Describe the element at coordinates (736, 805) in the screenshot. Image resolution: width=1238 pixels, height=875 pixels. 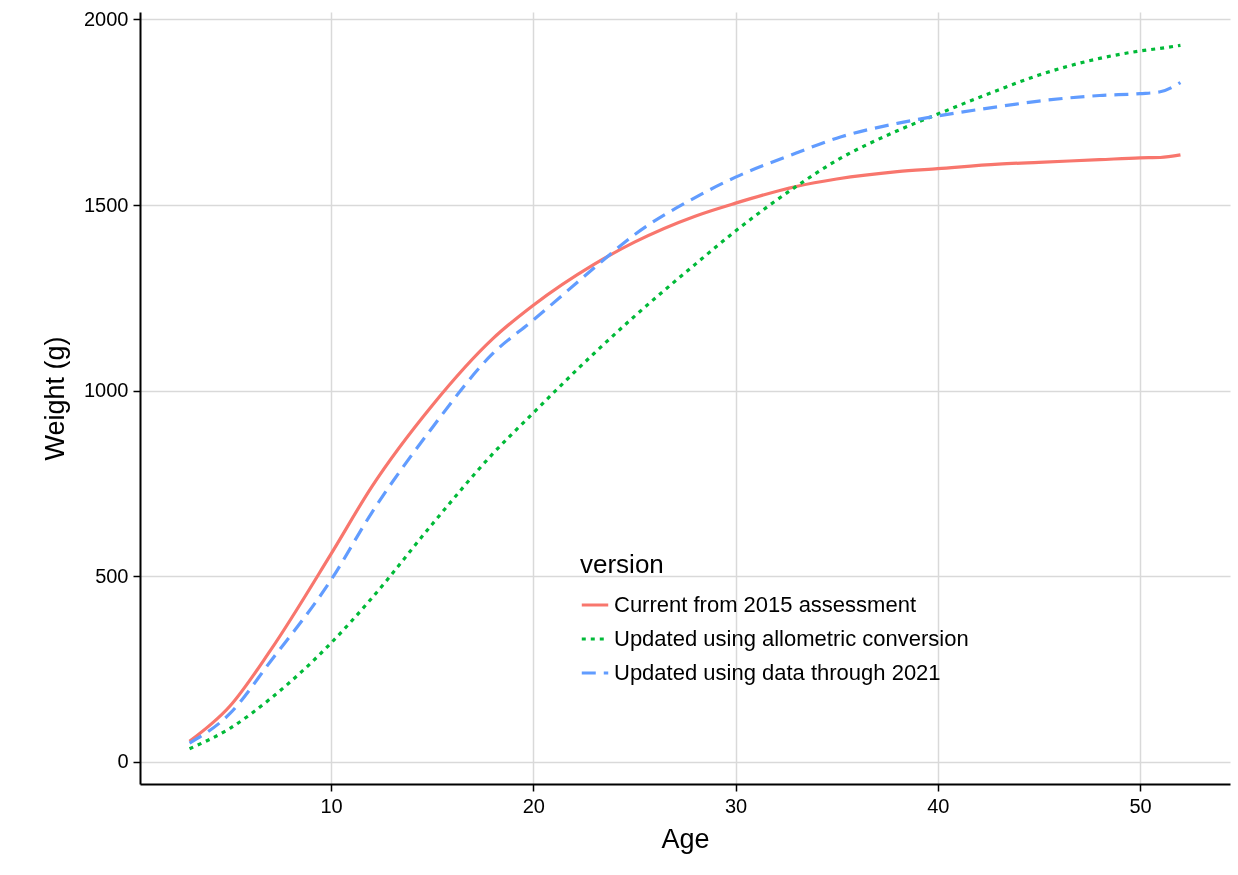
I see `x-tick-label: 30` at that location.